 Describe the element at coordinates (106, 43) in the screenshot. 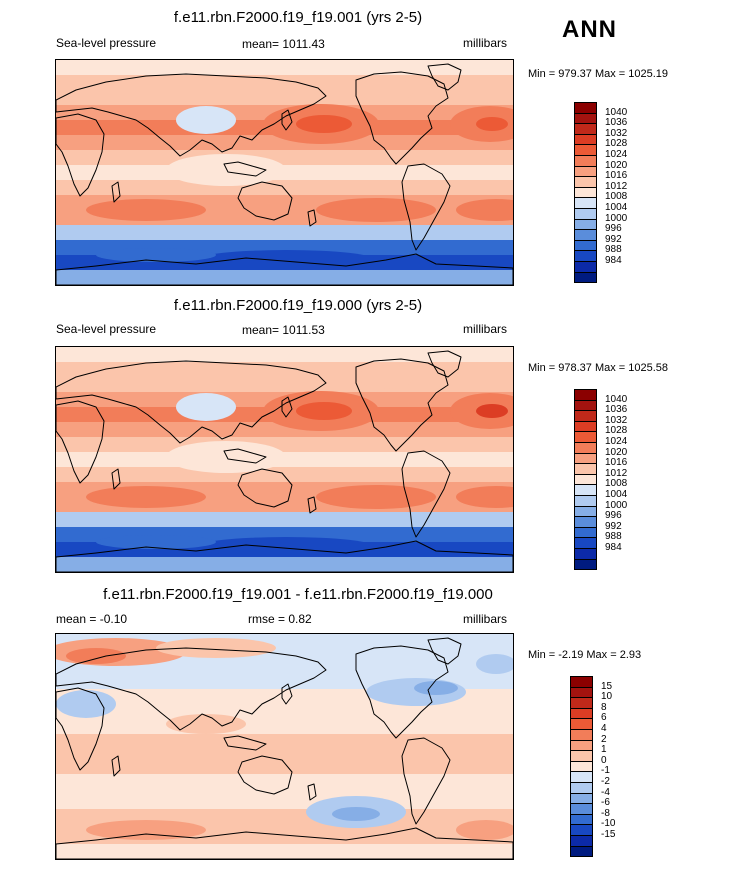

I see `panel-1-variable: Sea-level pressure` at that location.